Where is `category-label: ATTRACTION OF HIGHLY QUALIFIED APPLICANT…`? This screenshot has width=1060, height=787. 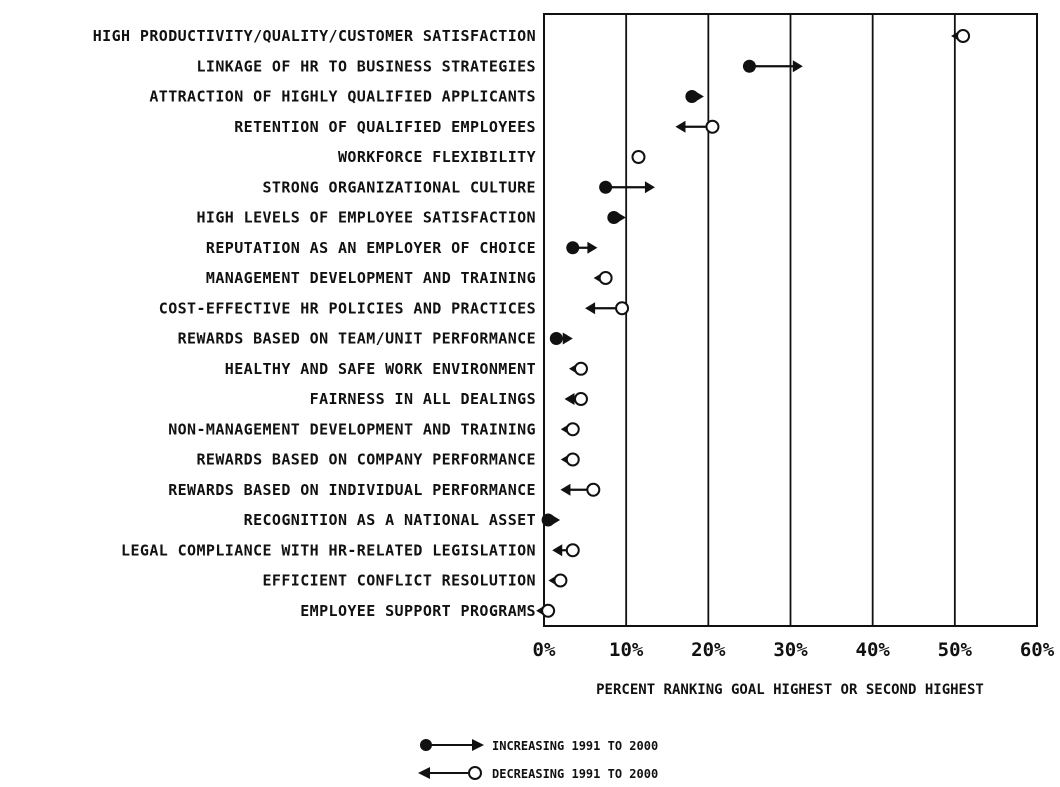
category-label: ATTRACTION OF HIGHLY QUALIFIED APPLICANT… is located at coordinates (342, 97).